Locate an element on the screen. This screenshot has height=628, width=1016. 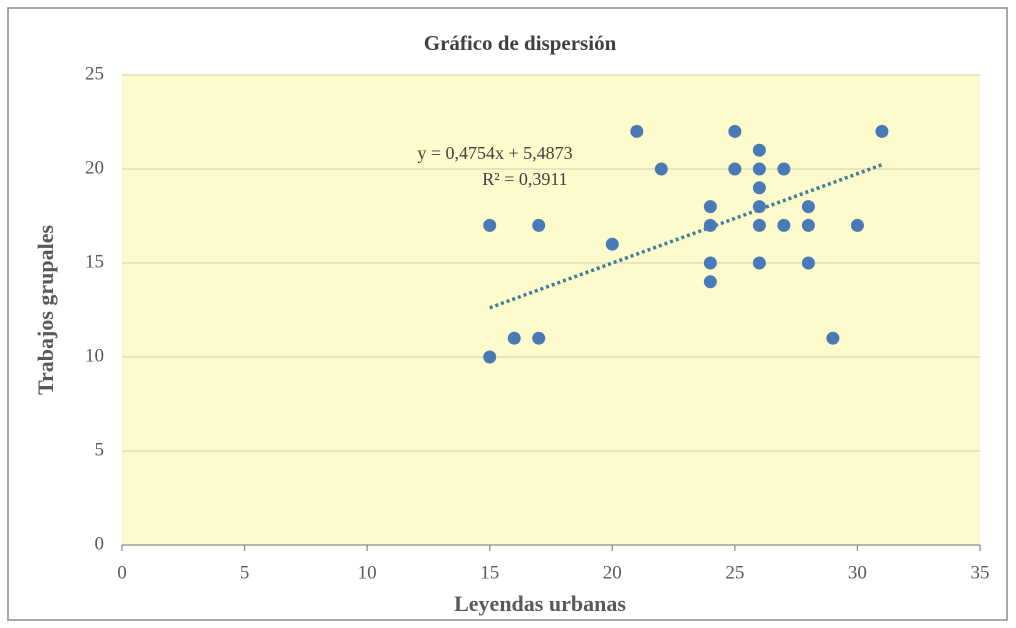
chart-title: Gráfico de dispersión is located at coordinates (520, 43).